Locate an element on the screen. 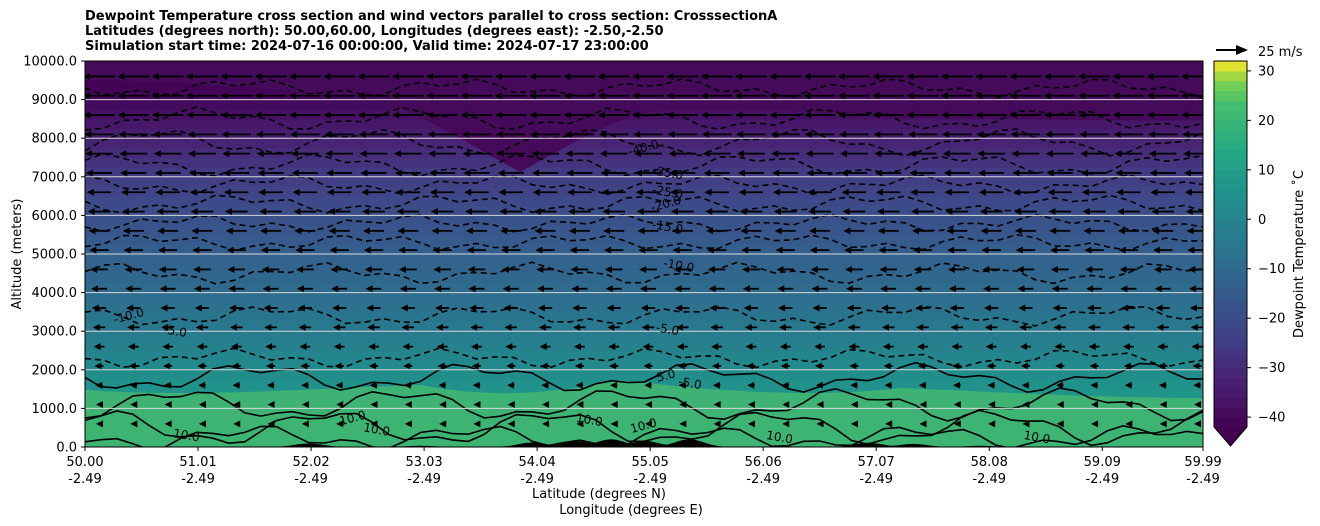  x-tick-label-lat: 58.08 is located at coordinates (989, 462).